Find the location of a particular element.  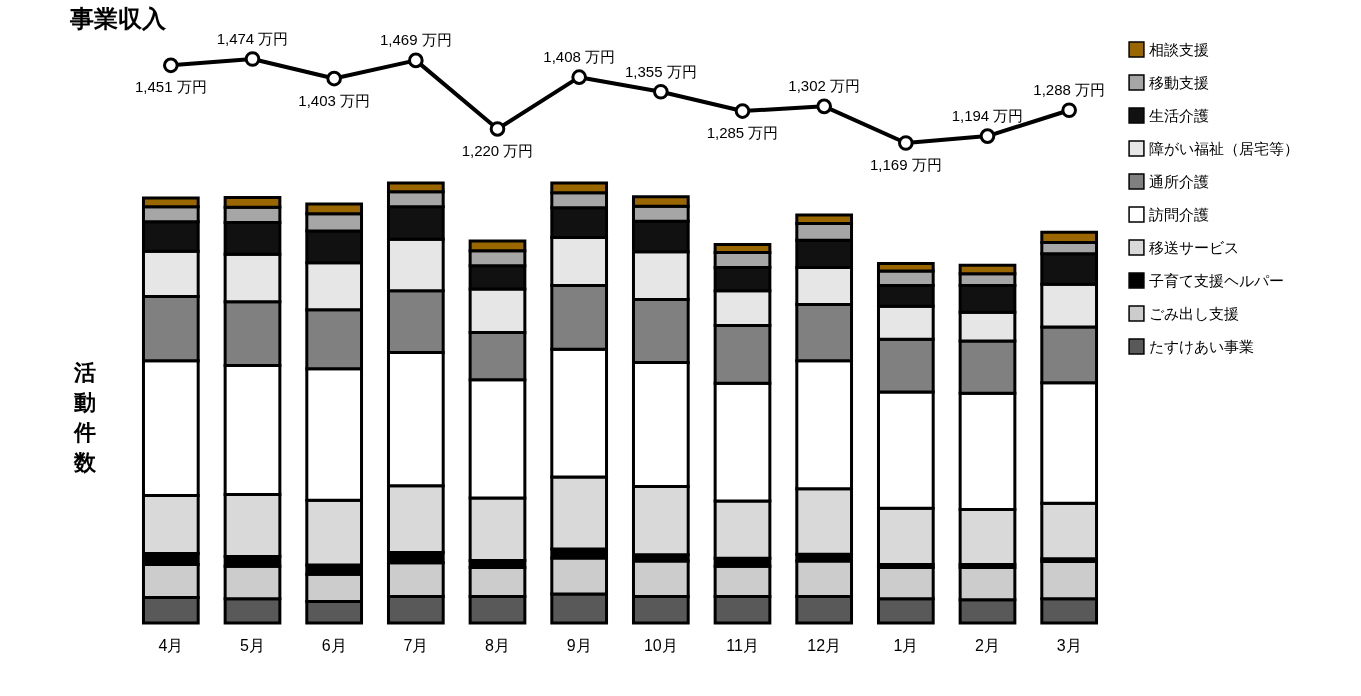

legend-label: 子育て支援ヘルパー is located at coordinates (1216, 280).